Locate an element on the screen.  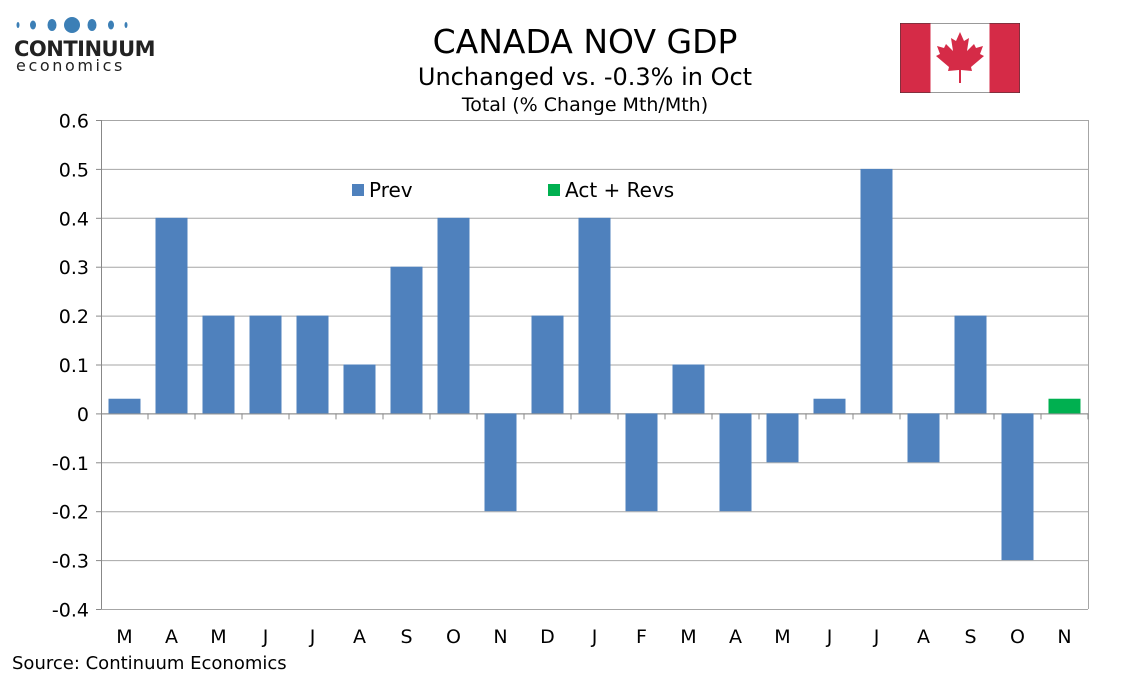
y-tick-label: 0 is located at coordinates (83, 415).